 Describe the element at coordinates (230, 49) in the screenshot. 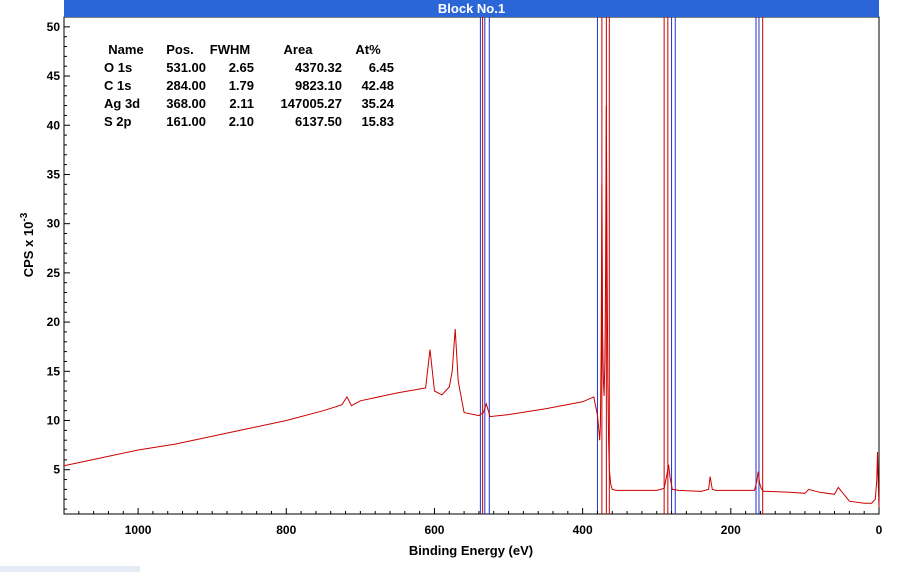

I see `header-fwhm: FWHM` at that location.